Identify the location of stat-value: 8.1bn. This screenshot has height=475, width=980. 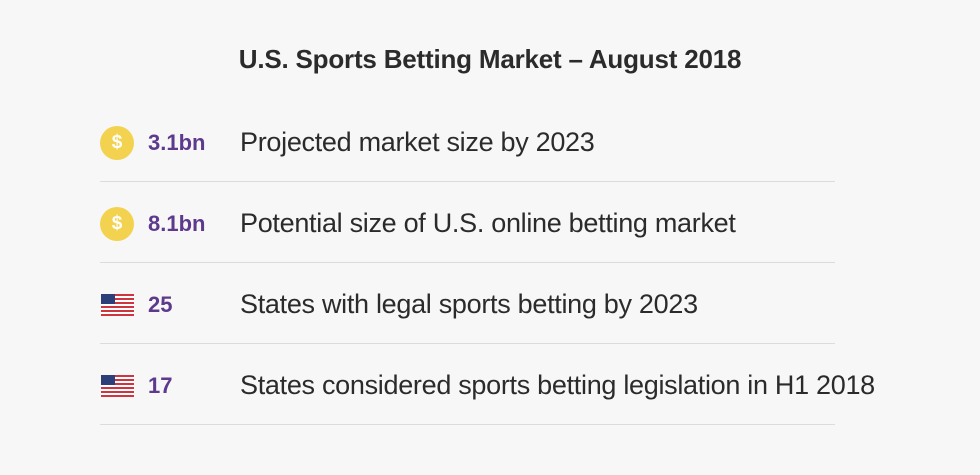
(177, 223).